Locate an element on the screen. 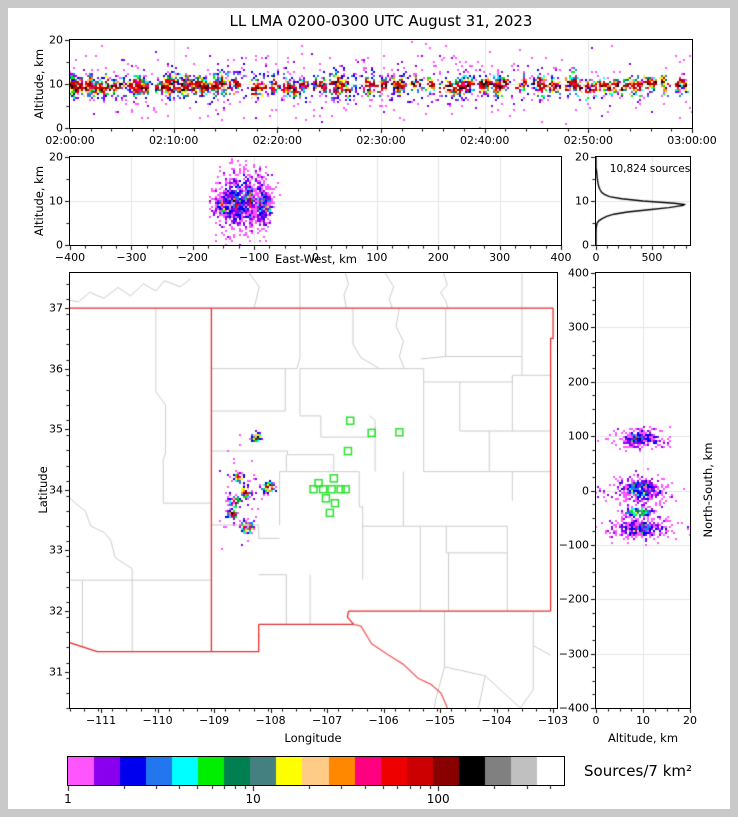  map-ylabel: Latitude is located at coordinates (43, 490).